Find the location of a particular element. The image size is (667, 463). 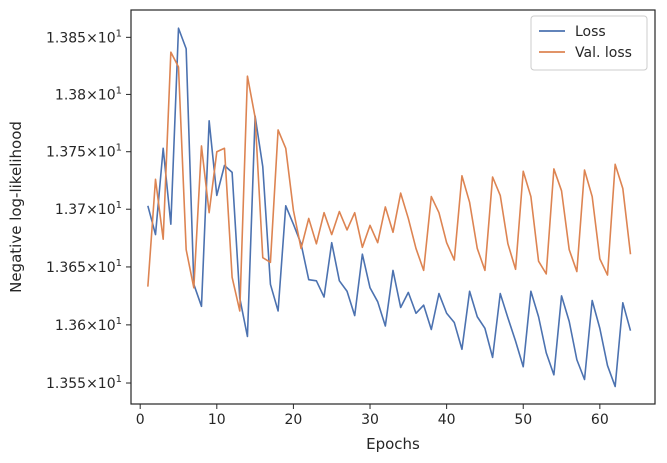

y-tick-label: 1.355×10¹ is located at coordinates (84, 383).